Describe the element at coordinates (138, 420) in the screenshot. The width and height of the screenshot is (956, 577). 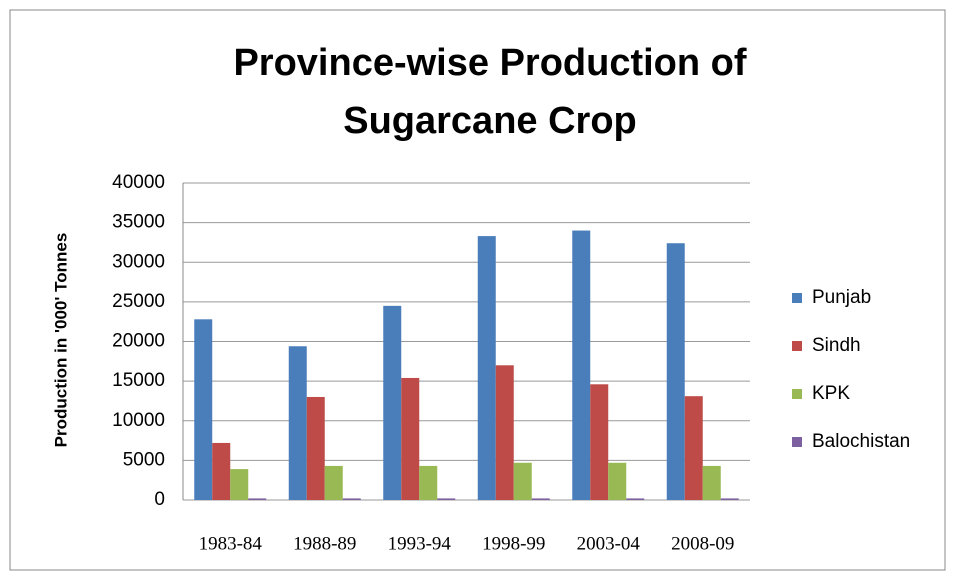
I see `y-tick-label: 10000` at that location.